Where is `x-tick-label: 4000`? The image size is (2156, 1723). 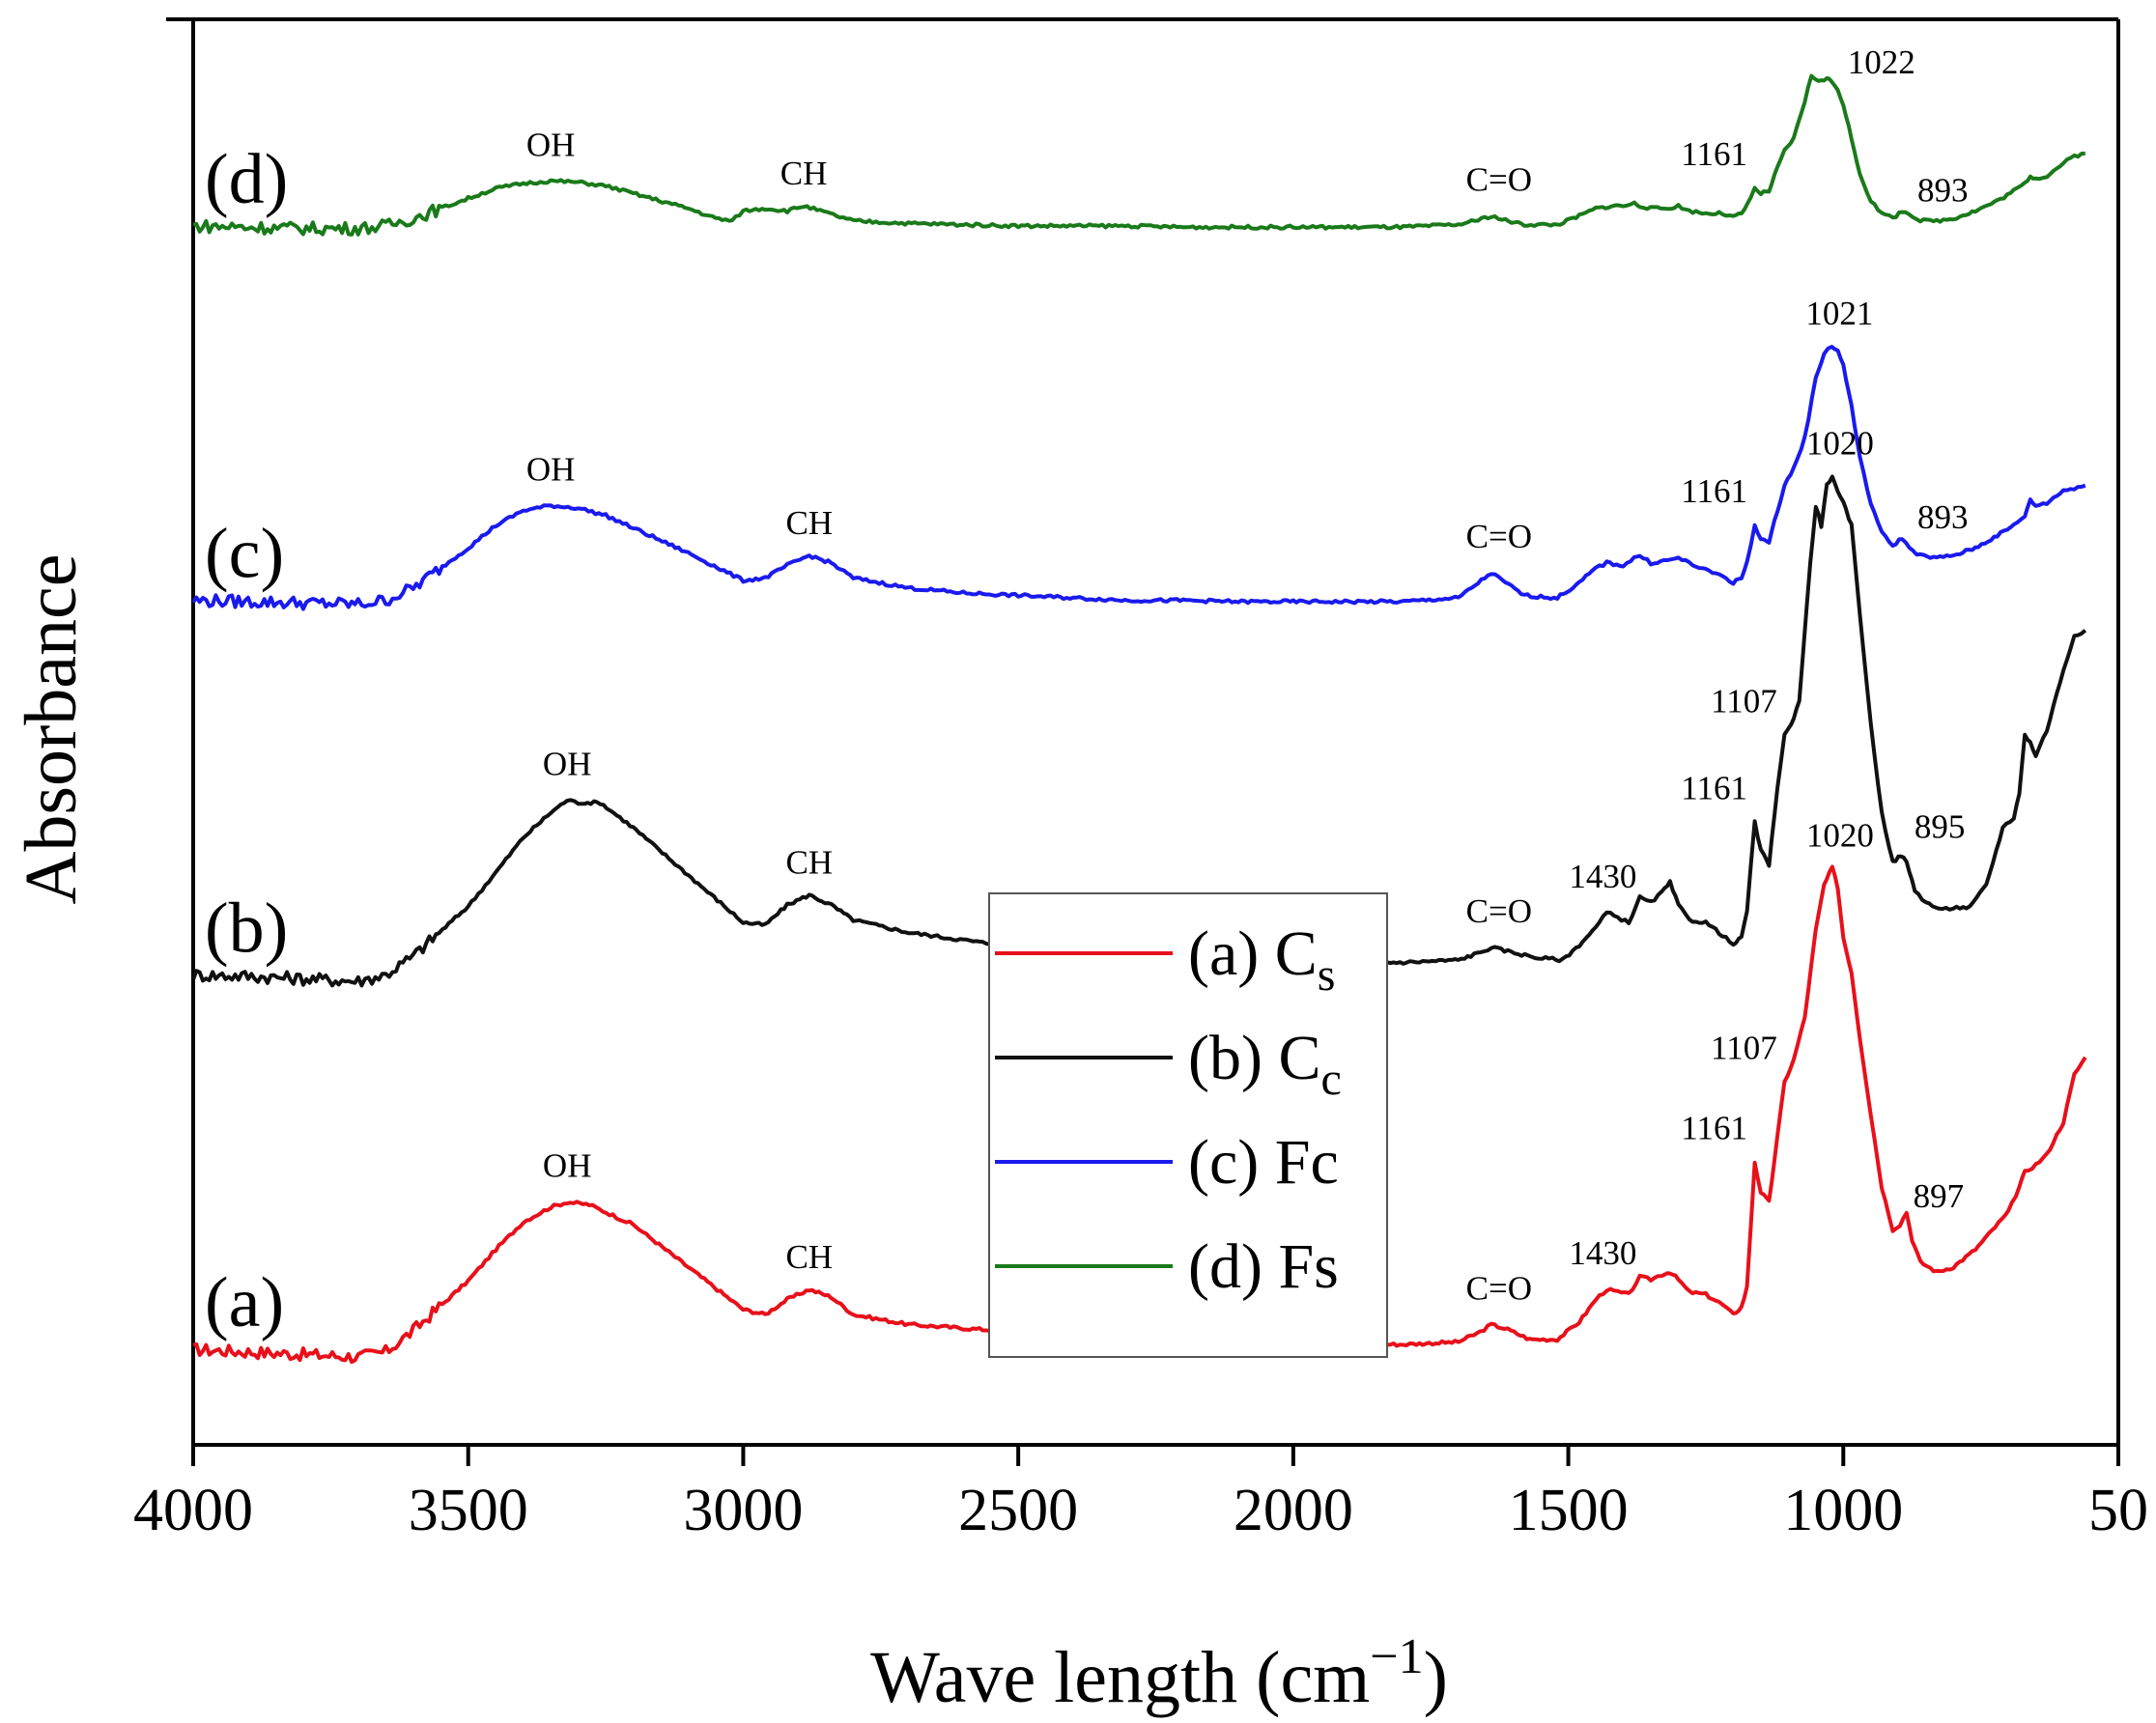
x-tick-label: 4000 is located at coordinates (193, 1510).